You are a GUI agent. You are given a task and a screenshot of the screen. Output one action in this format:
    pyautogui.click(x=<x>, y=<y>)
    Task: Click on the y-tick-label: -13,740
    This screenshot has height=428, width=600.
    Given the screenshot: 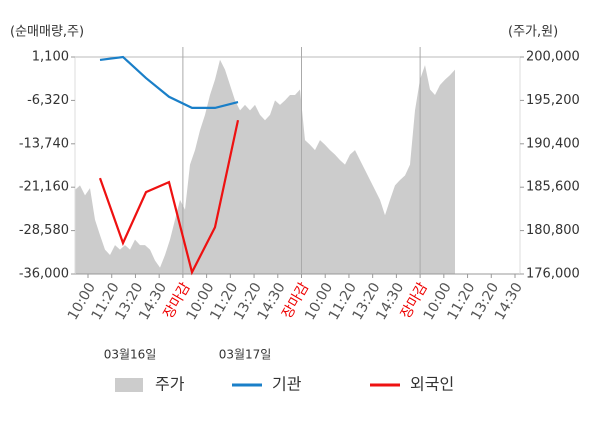 What is the action you would take?
    pyautogui.click(x=44, y=143)
    